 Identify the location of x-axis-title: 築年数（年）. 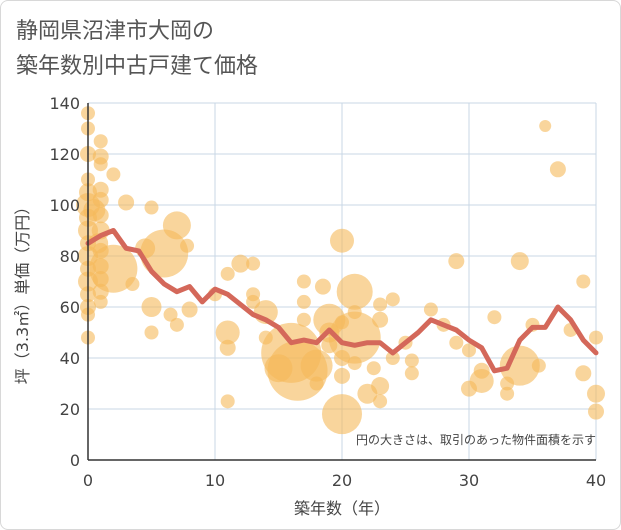
(342, 508).